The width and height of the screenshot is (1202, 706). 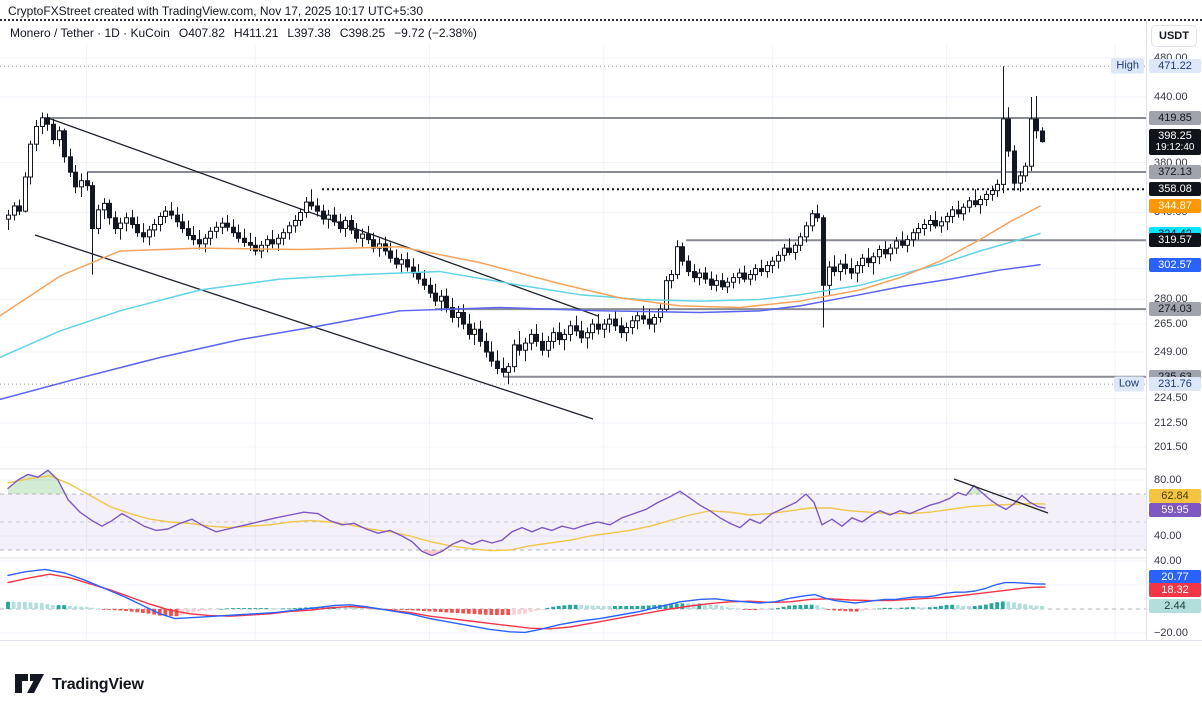 I want to click on footer-bar: TradingView, so click(x=601, y=684).